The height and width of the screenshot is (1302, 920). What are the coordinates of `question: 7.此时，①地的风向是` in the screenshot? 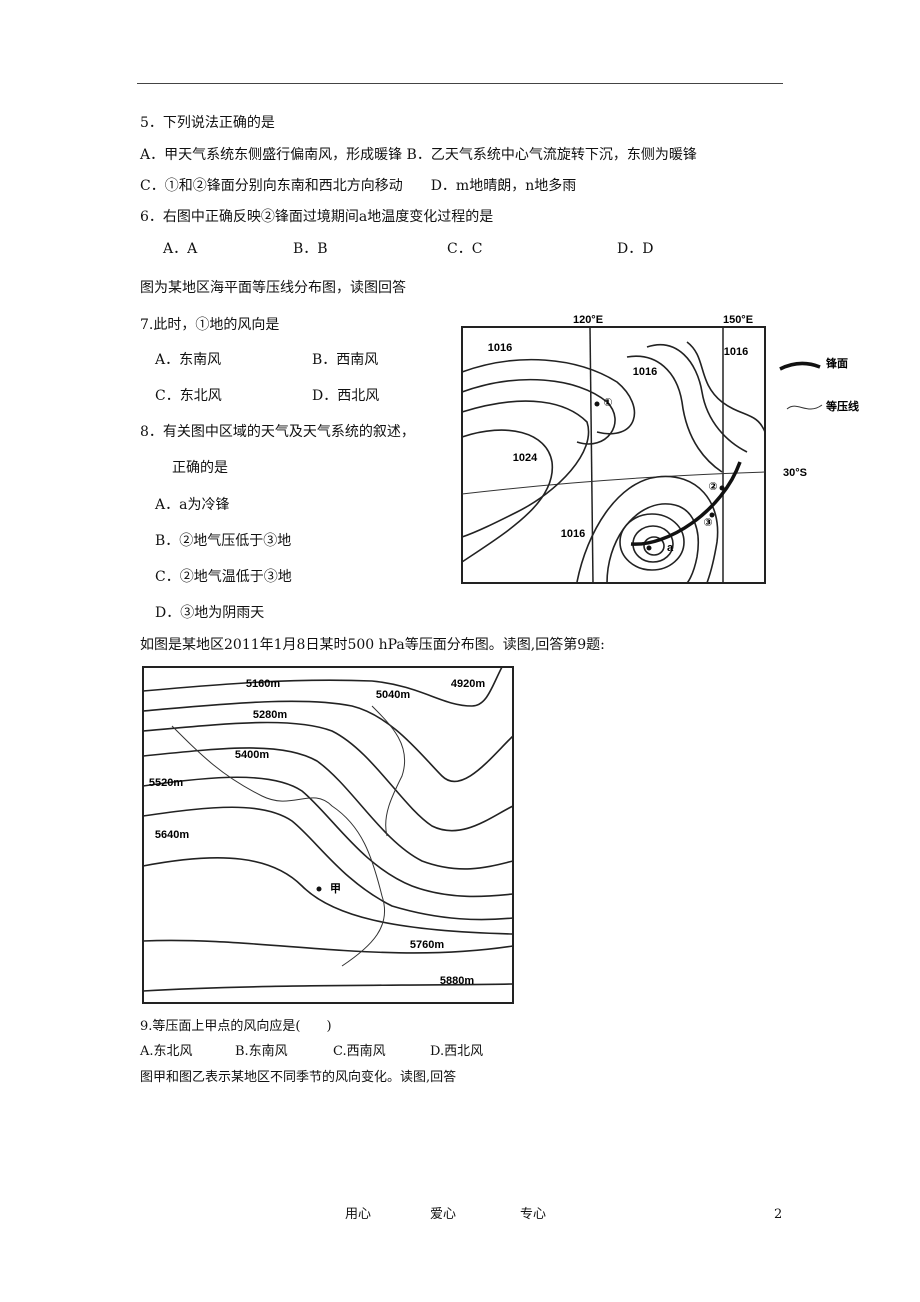 It's located at (210, 325).